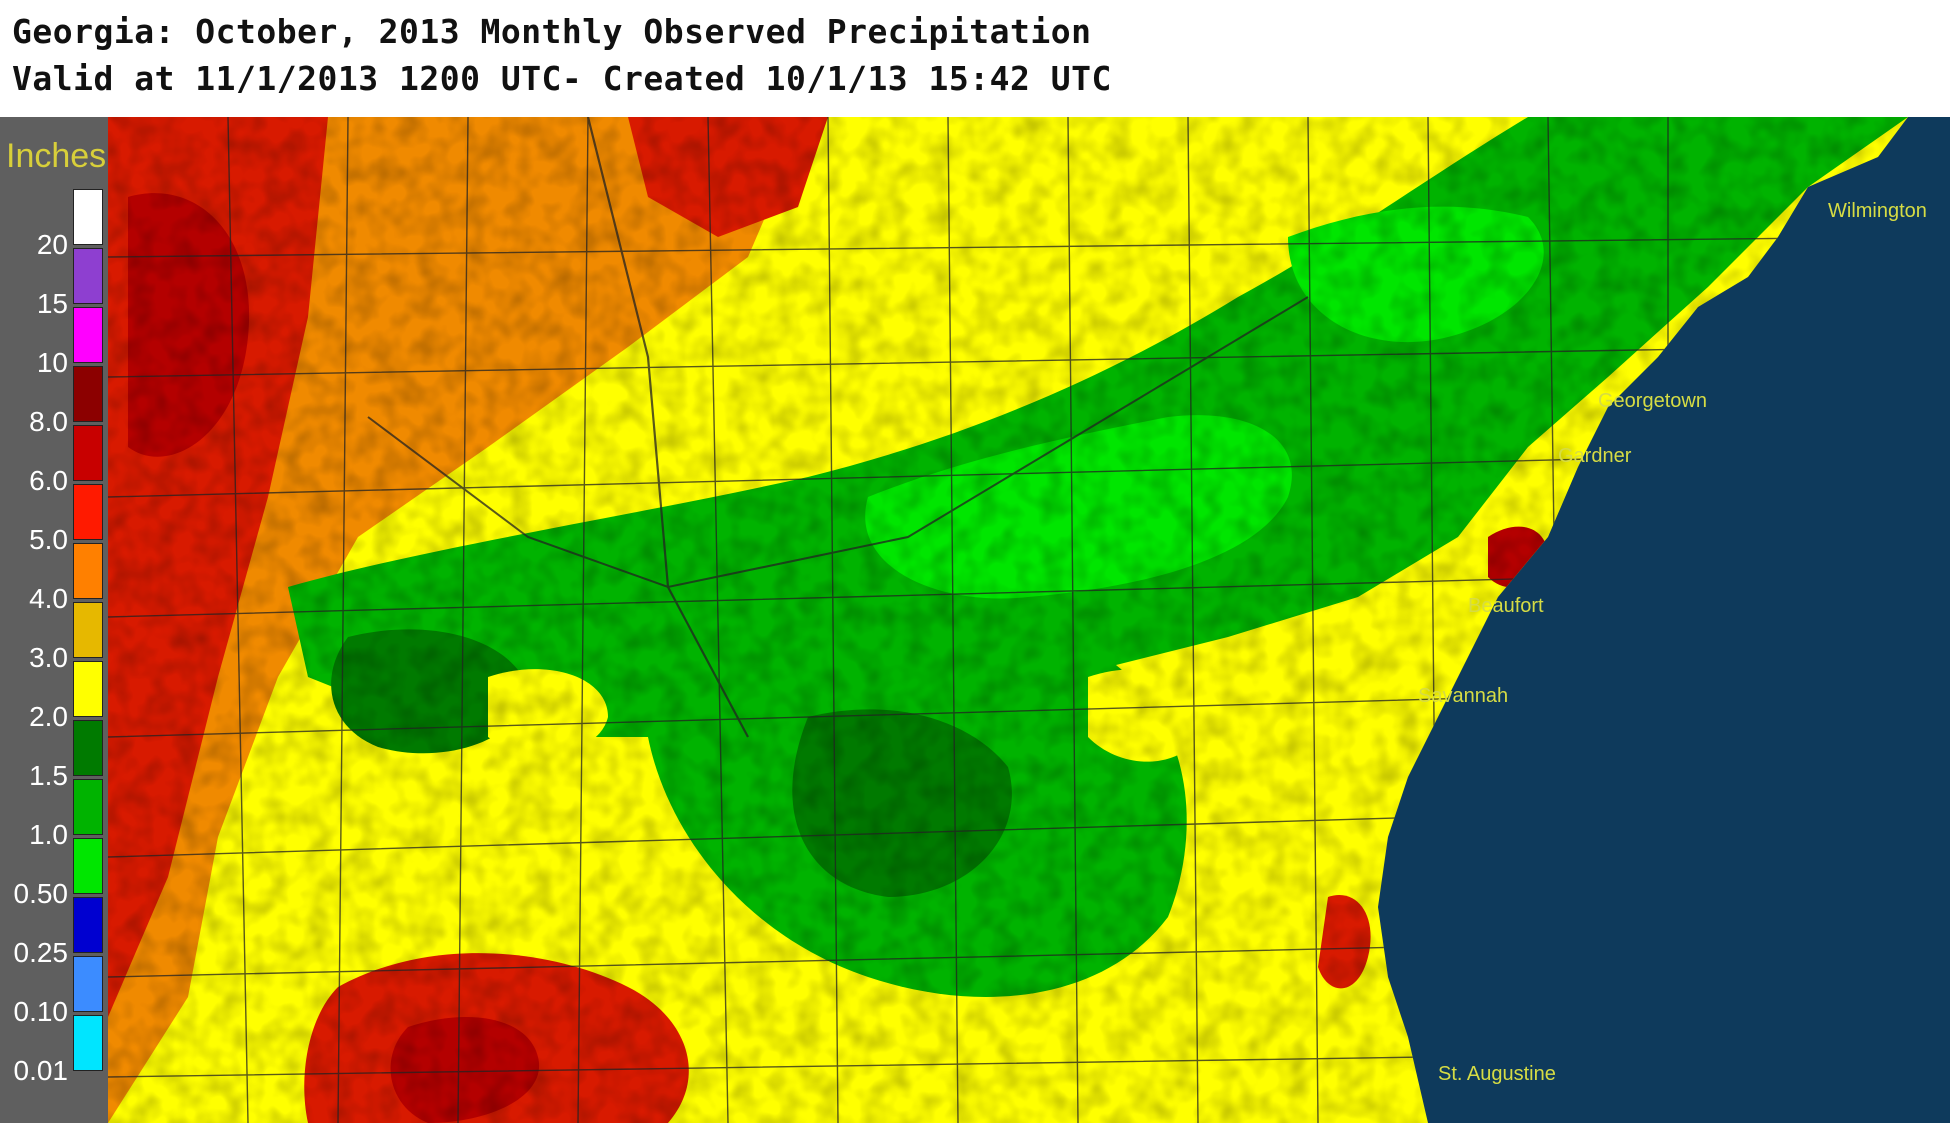 Image resolution: width=1950 pixels, height=1129 pixels. Describe the element at coordinates (52, 362) in the screenshot. I see `legend-tick-label: 10` at that location.